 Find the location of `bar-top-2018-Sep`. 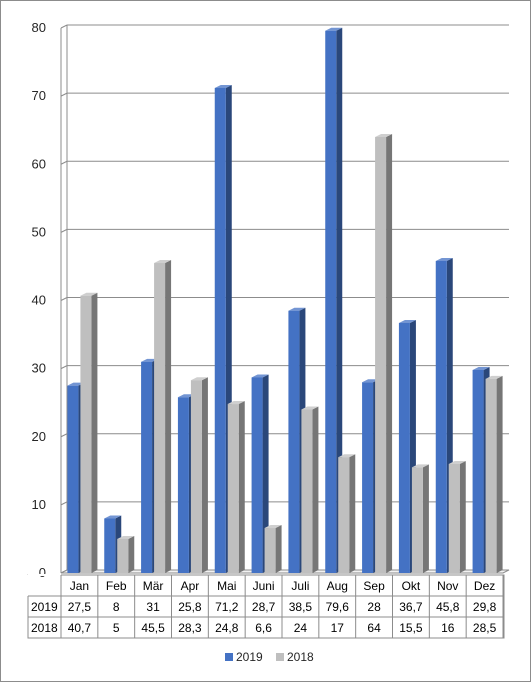

bar-top-2018-Sep is located at coordinates (384, 135).